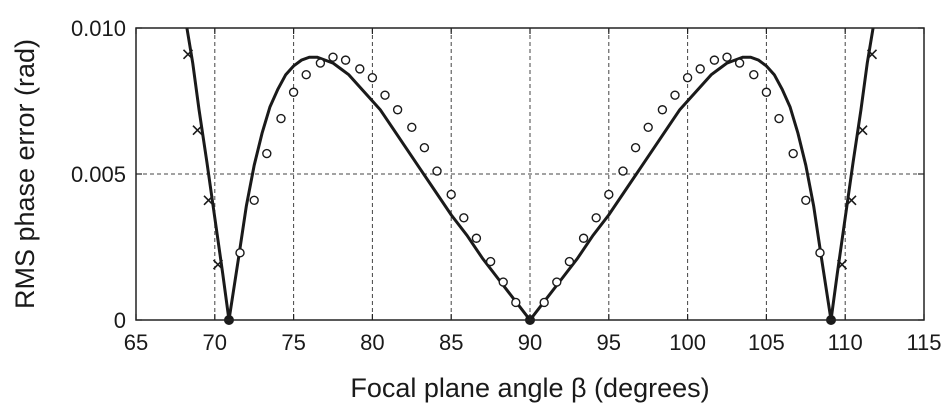 The width and height of the screenshot is (945, 407). Describe the element at coordinates (609, 342) in the screenshot. I see `x-tick-label: 95` at that location.